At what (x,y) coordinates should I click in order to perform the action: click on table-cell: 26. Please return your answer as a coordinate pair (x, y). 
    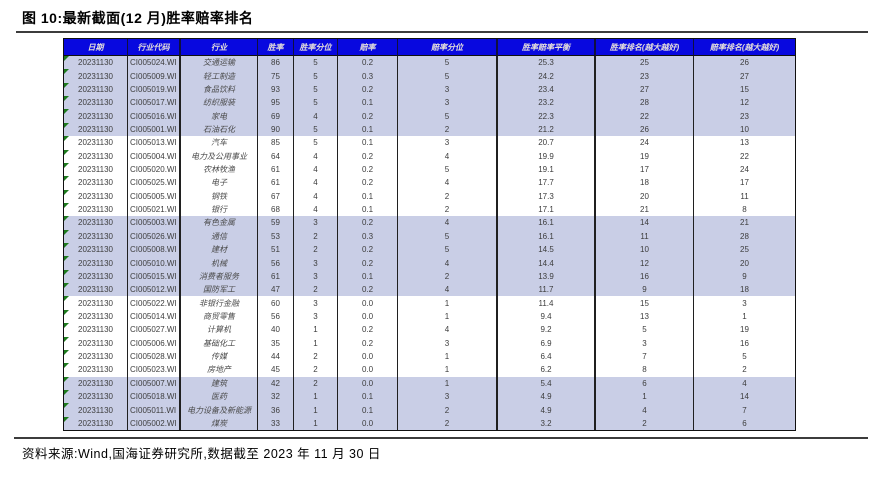
    Looking at the image, I should click on (645, 129).